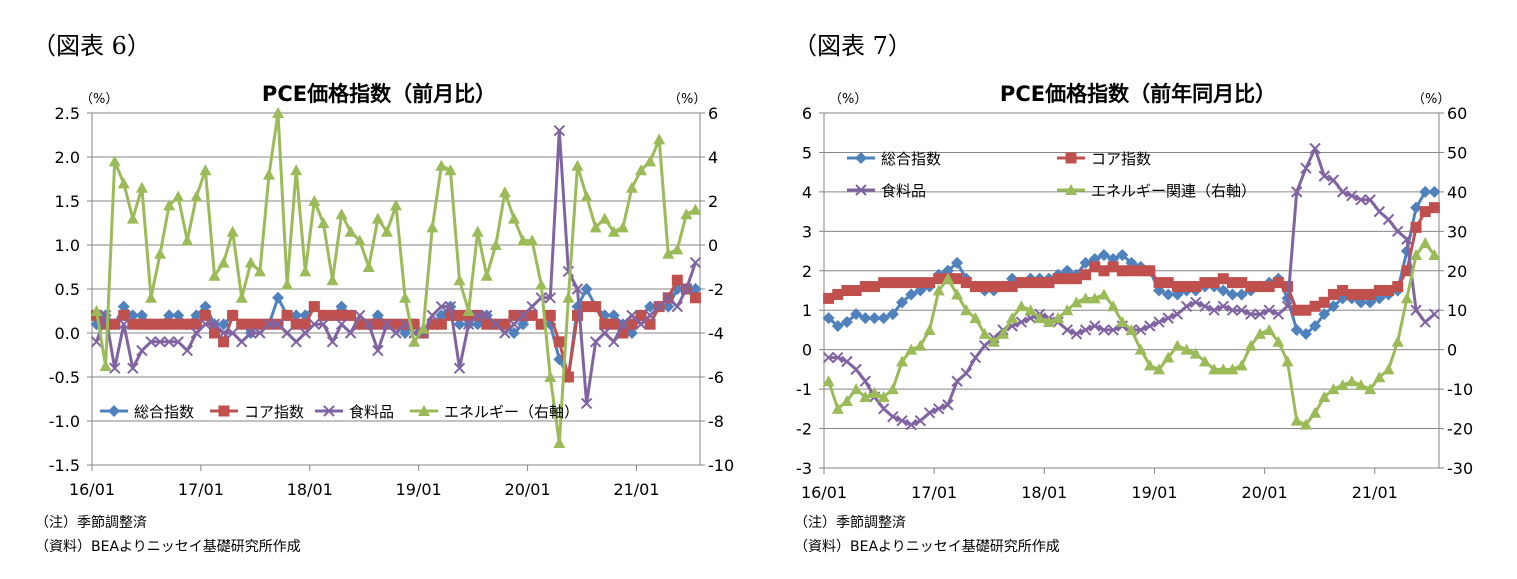 This screenshot has height=579, width=1517. What do you see at coordinates (716, 289) in the screenshot?
I see `y-tick-label-right: -2` at bounding box center [716, 289].